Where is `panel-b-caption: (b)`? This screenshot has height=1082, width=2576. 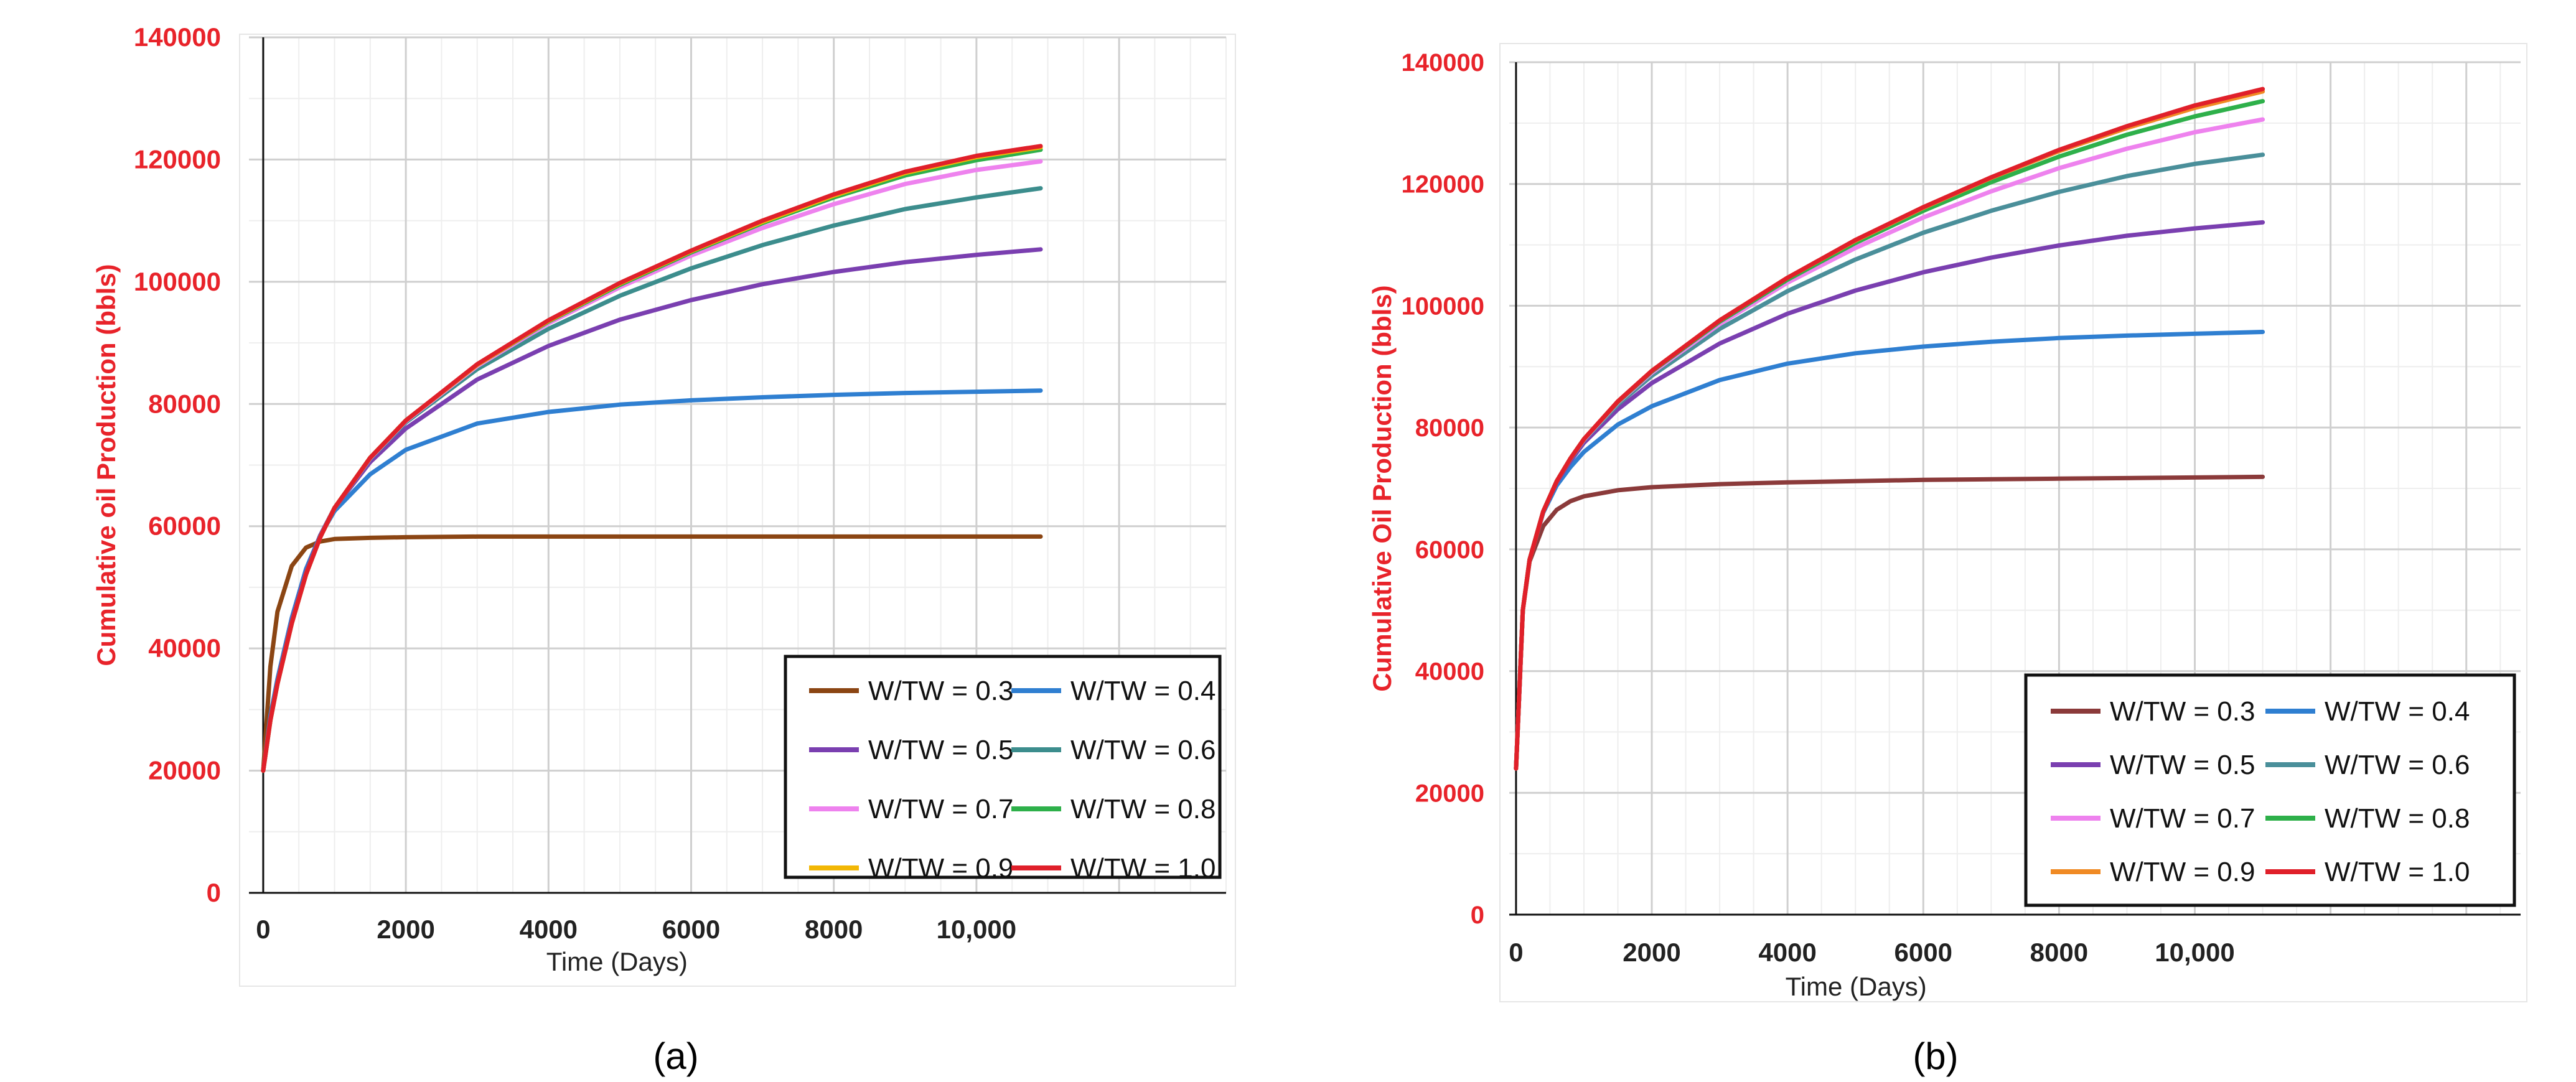 panel-b-caption: (b) is located at coordinates (1935, 1056).